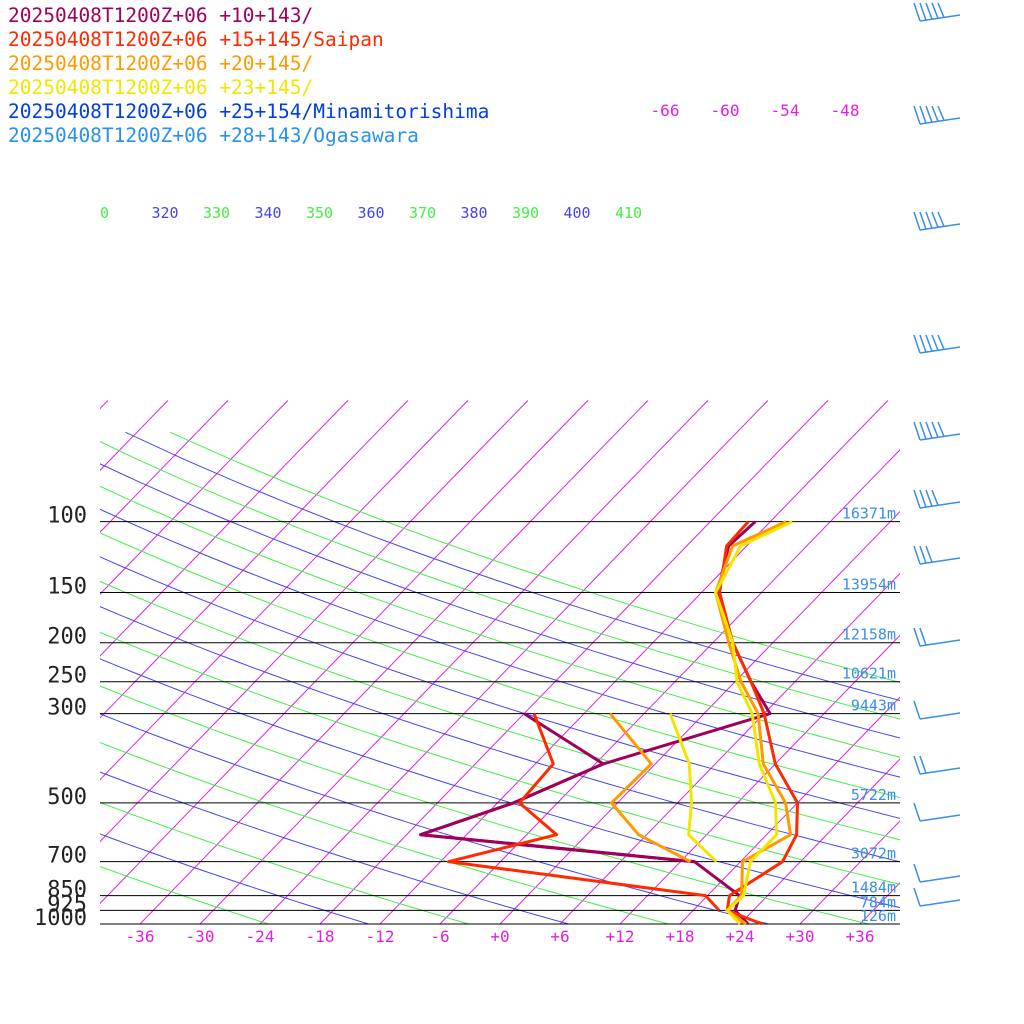 This screenshot has width=1024, height=1024. What do you see at coordinates (559, 936) in the screenshot?
I see `temperature-tick-label: +6` at bounding box center [559, 936].